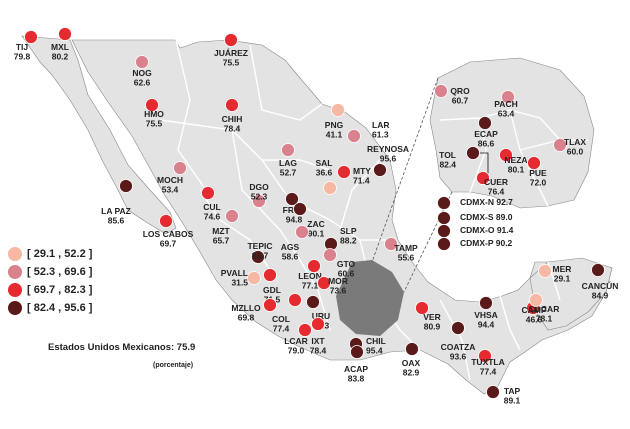 Image resolution: width=630 pixels, height=429 pixels. I want to click on city-value-ju-rez: 75.5, so click(231, 63).